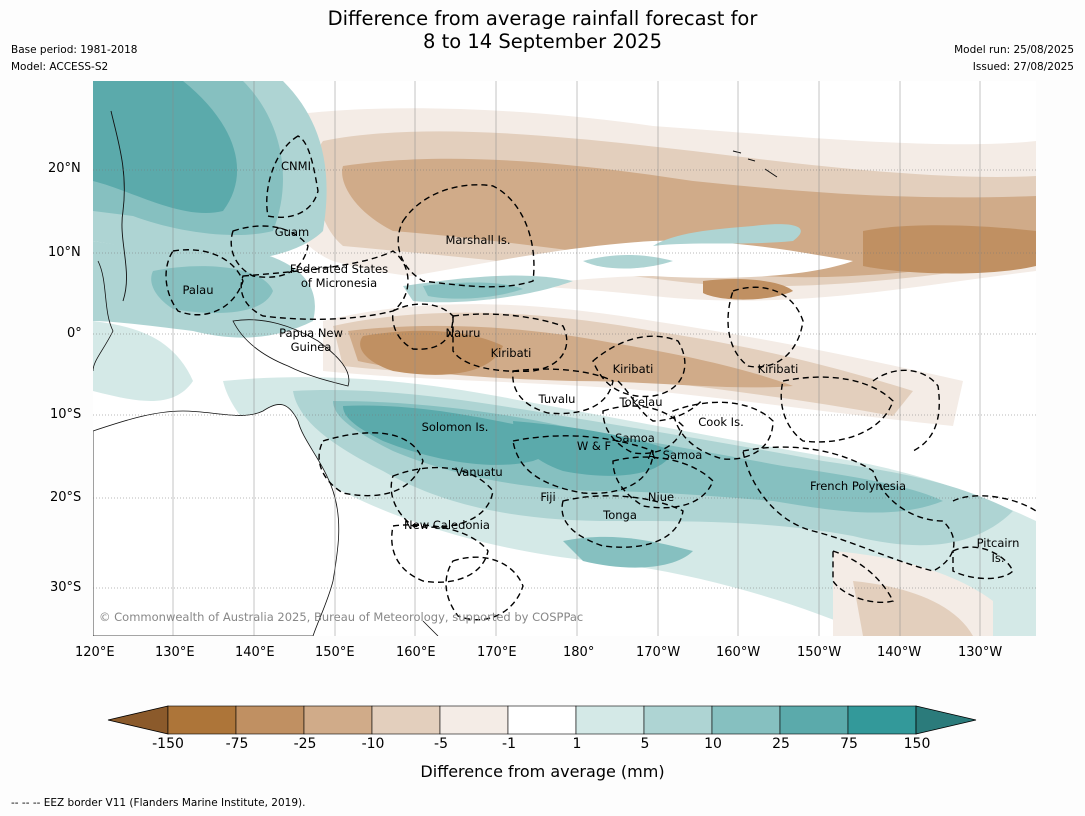 This screenshot has height=816, width=1085. Describe the element at coordinates (292, 232) in the screenshot. I see `label-guam: Guam` at that location.